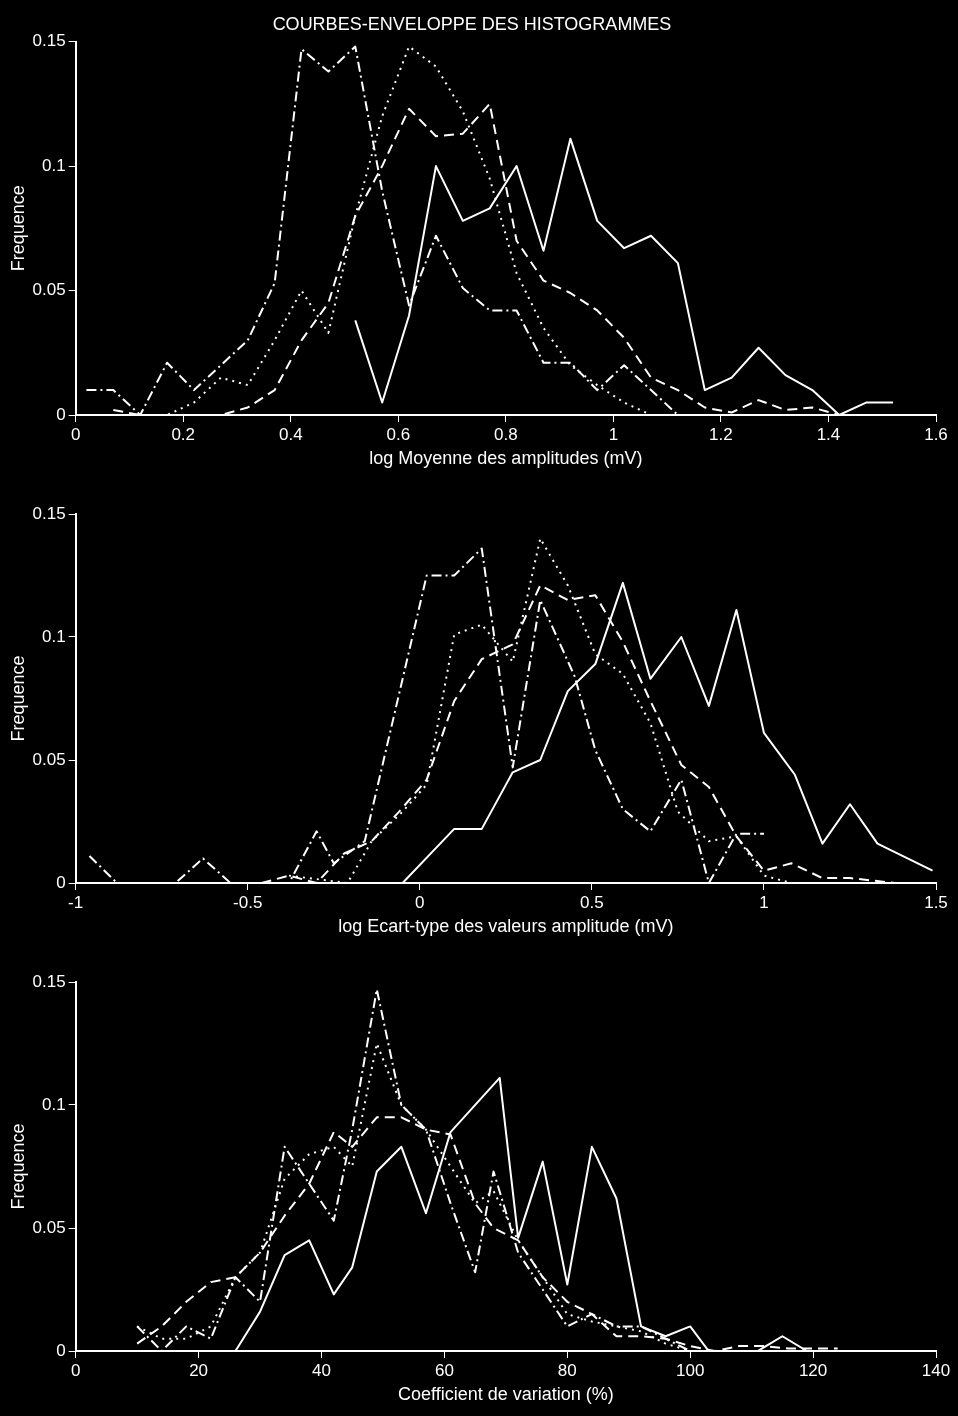 The width and height of the screenshot is (958, 1416). Describe the element at coordinates (813, 1370) in the screenshot. I see `x-tick-label: 120` at that location.